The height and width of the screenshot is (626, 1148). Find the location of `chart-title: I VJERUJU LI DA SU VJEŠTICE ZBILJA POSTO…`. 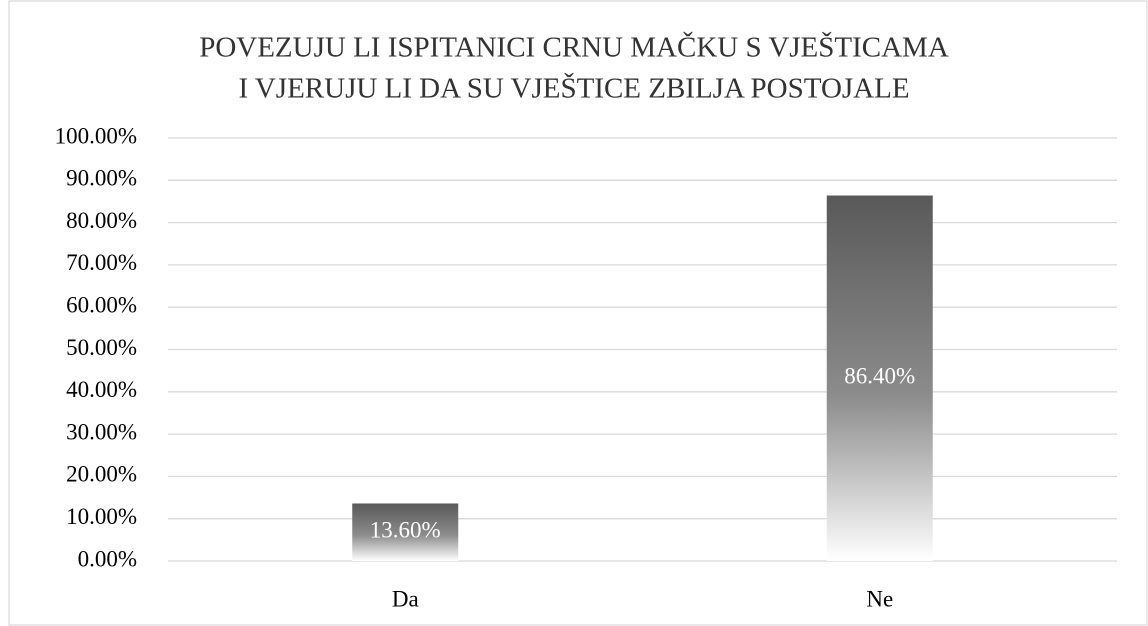

chart-title: I VJERUJU LI DA SU VJEŠTICE ZBILJA POSTO… is located at coordinates (573, 88).